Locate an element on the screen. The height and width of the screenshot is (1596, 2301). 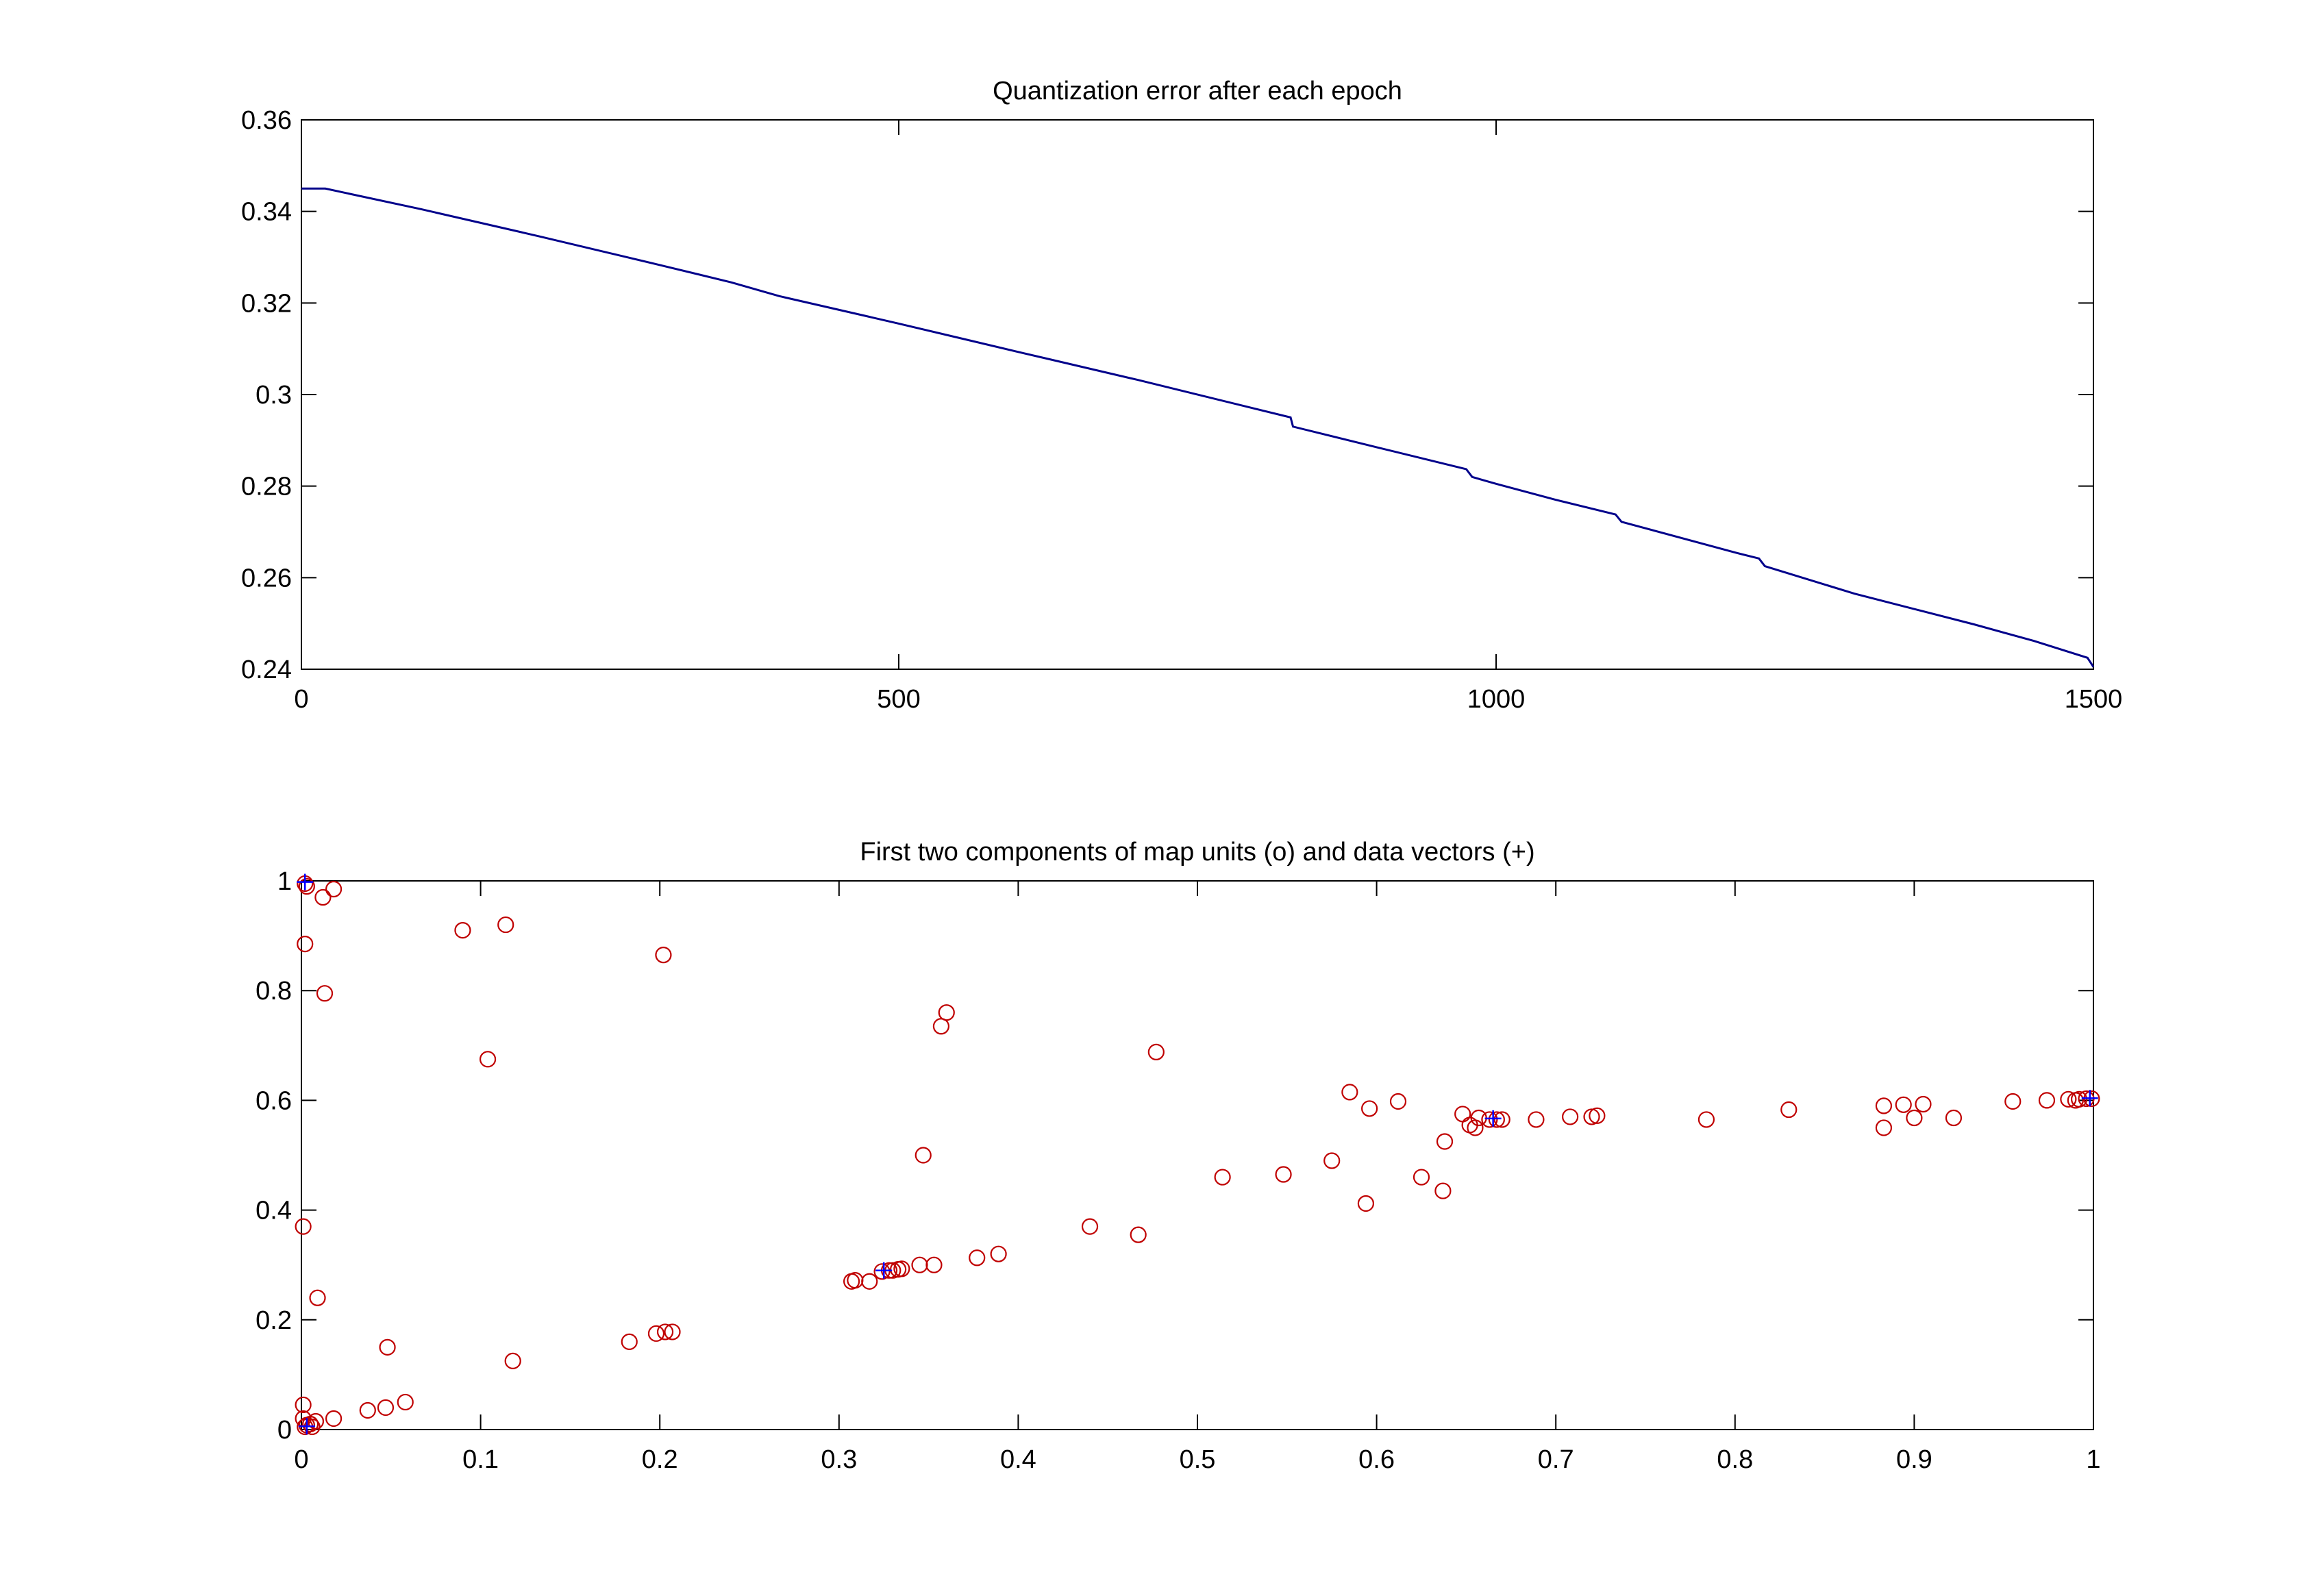
x-tick-label: 1 is located at coordinates (2093, 1459).